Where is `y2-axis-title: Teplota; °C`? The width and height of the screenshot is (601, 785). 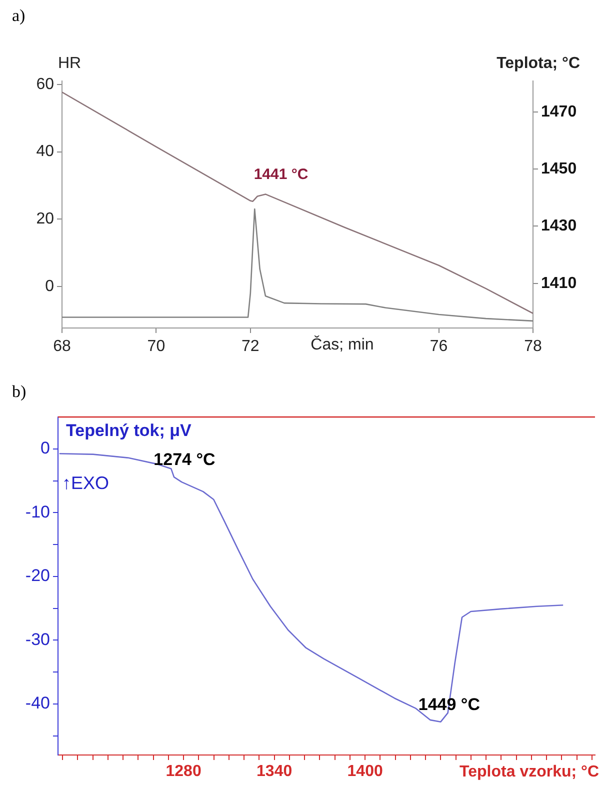 y2-axis-title: Teplota; °C is located at coordinates (538, 63).